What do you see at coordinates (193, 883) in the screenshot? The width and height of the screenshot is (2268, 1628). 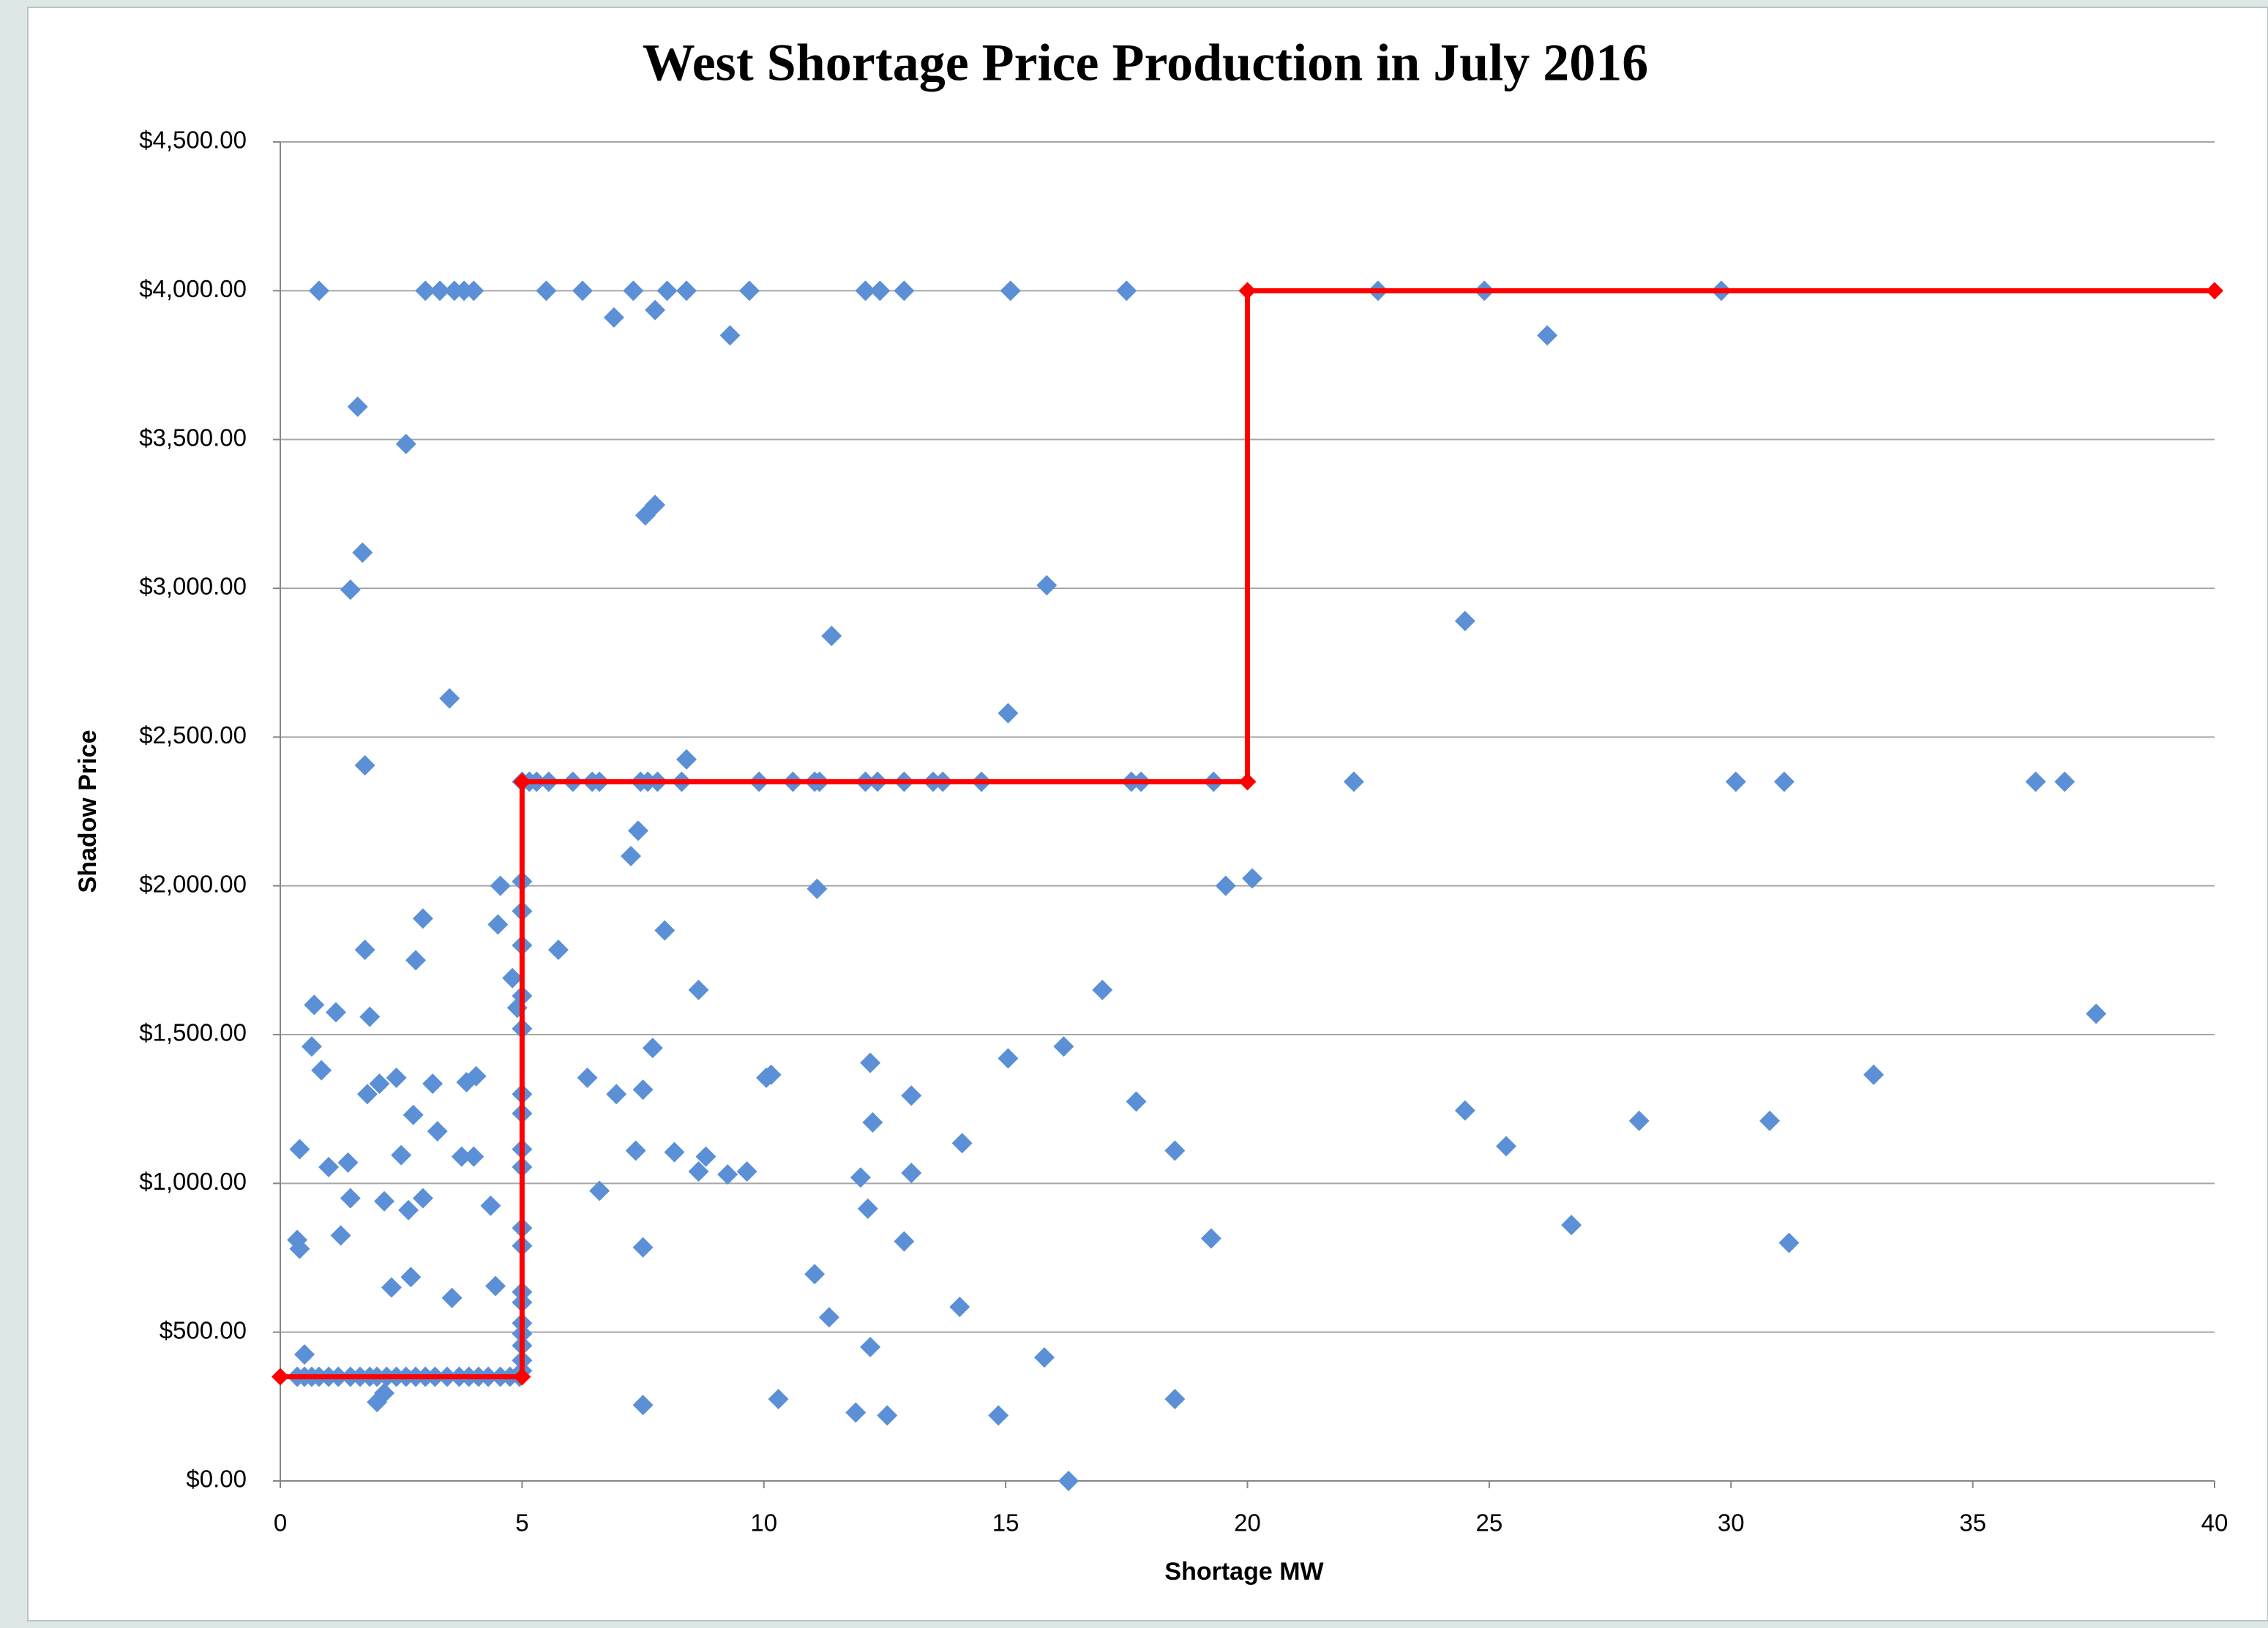 I see `y-tick-label: $2,000.00` at bounding box center [193, 883].